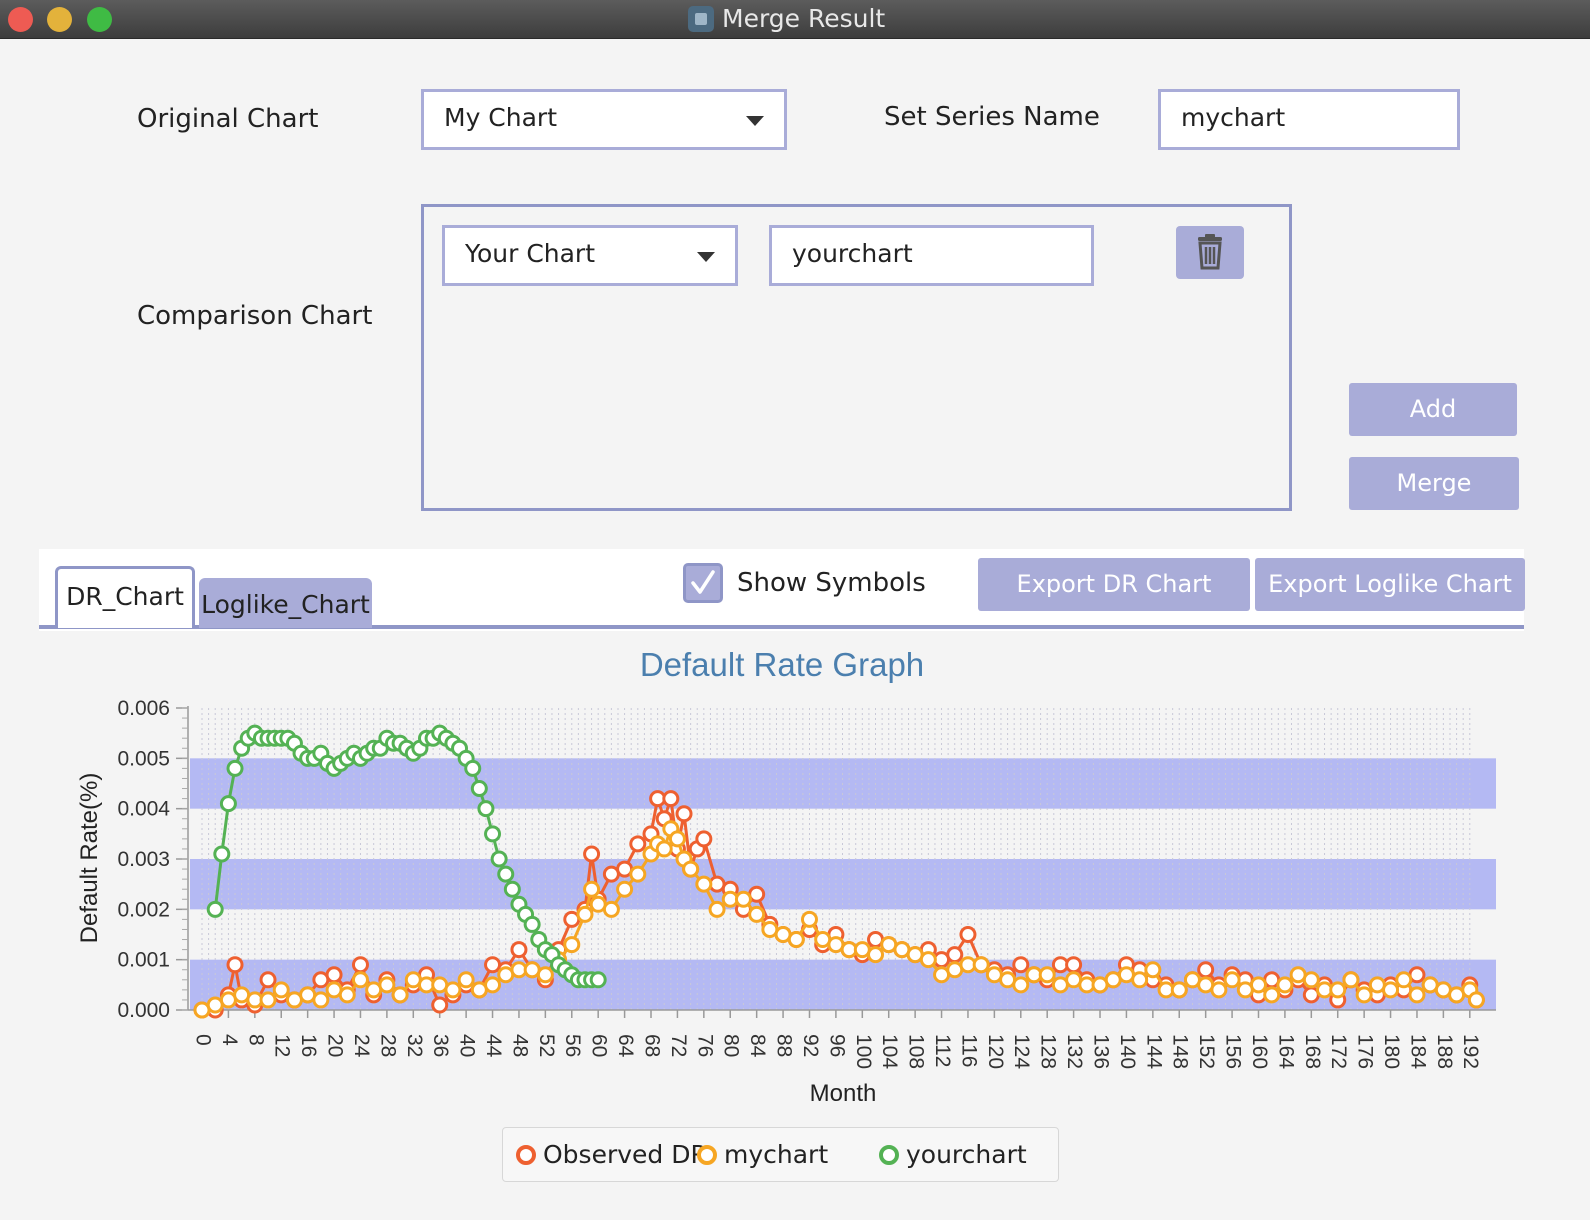 The image size is (1590, 1220). What do you see at coordinates (501, 117) in the screenshot?
I see `original-chart-select-value: My Chart` at bounding box center [501, 117].